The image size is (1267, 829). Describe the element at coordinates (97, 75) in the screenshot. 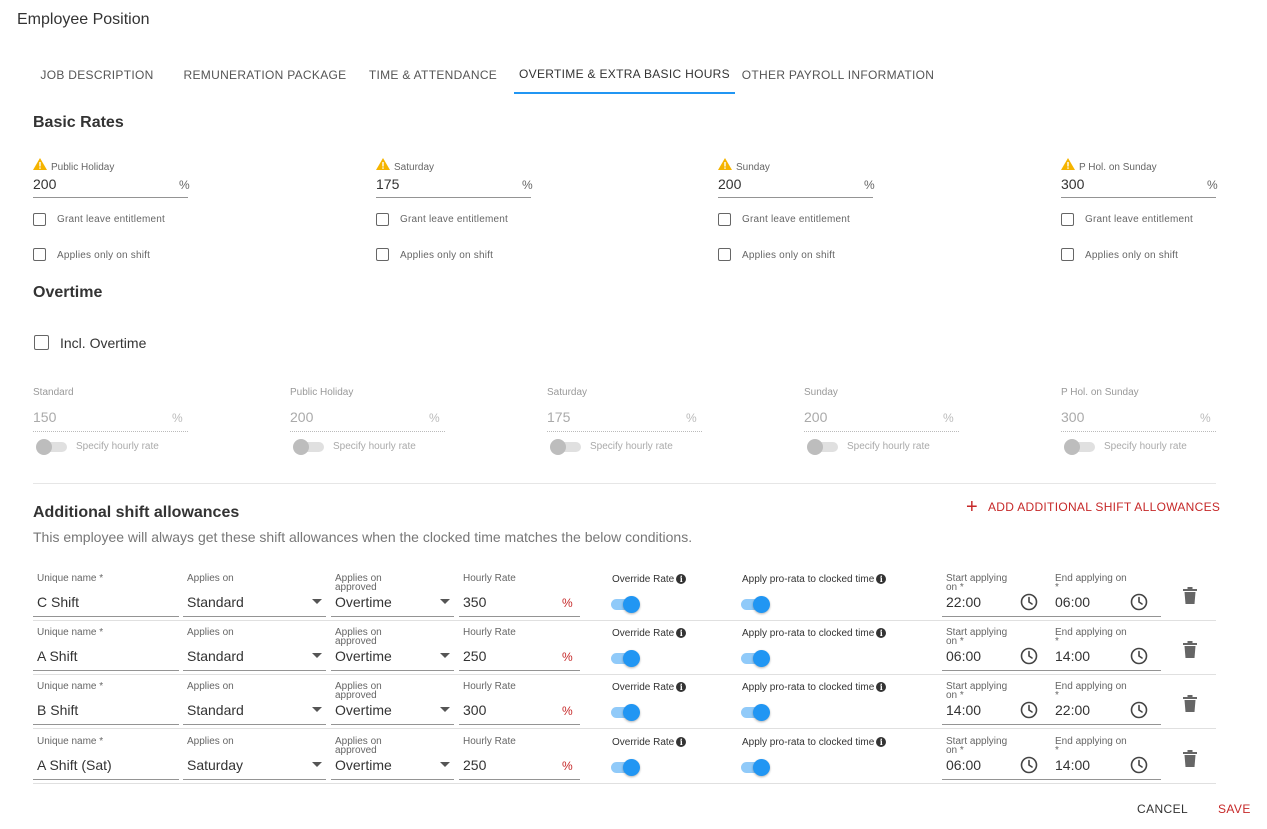

I see `tab-job-description: JOB DESCRIPTION` at that location.